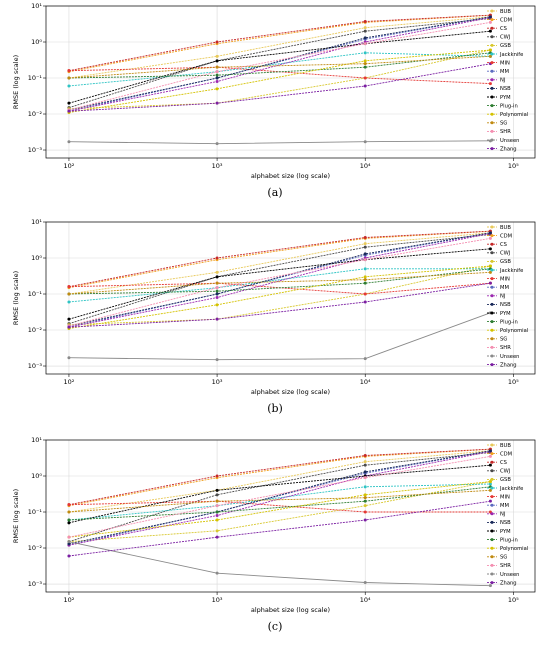 This screenshot has height=647, width=550. What do you see at coordinates (505, 348) in the screenshot?
I see `legend-label: SHR` at bounding box center [505, 348].